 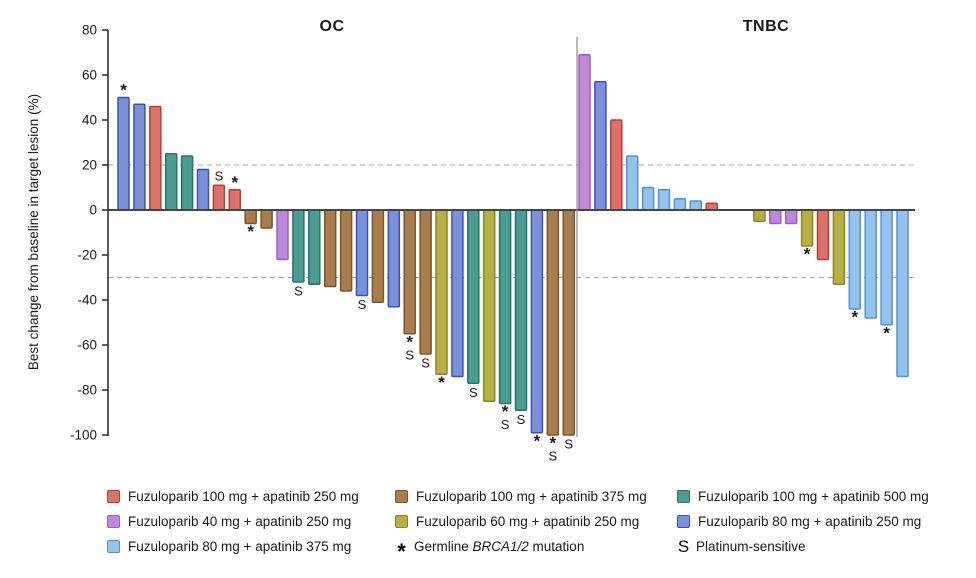 What do you see at coordinates (83, 435) in the screenshot?
I see `y-tick-label: -100` at bounding box center [83, 435].